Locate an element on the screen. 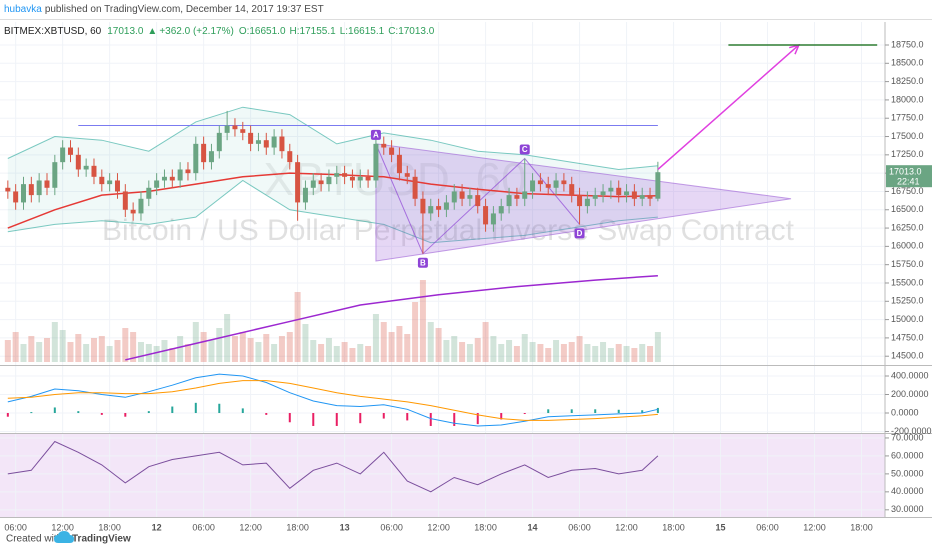 The height and width of the screenshot is (550, 932). legend-open: O:16651.0 is located at coordinates (262, 31).